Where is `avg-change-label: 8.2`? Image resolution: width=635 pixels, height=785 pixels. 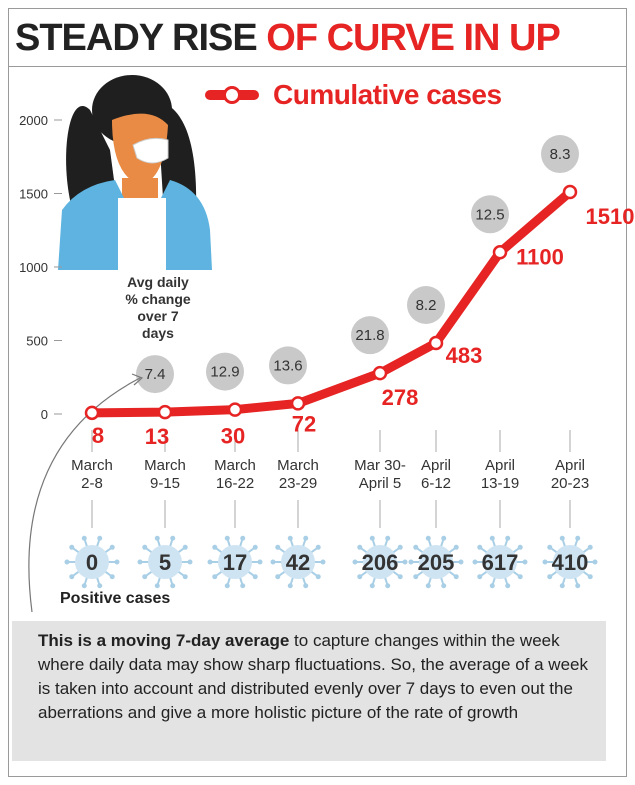 avg-change-label: 8.2 is located at coordinates (426, 305).